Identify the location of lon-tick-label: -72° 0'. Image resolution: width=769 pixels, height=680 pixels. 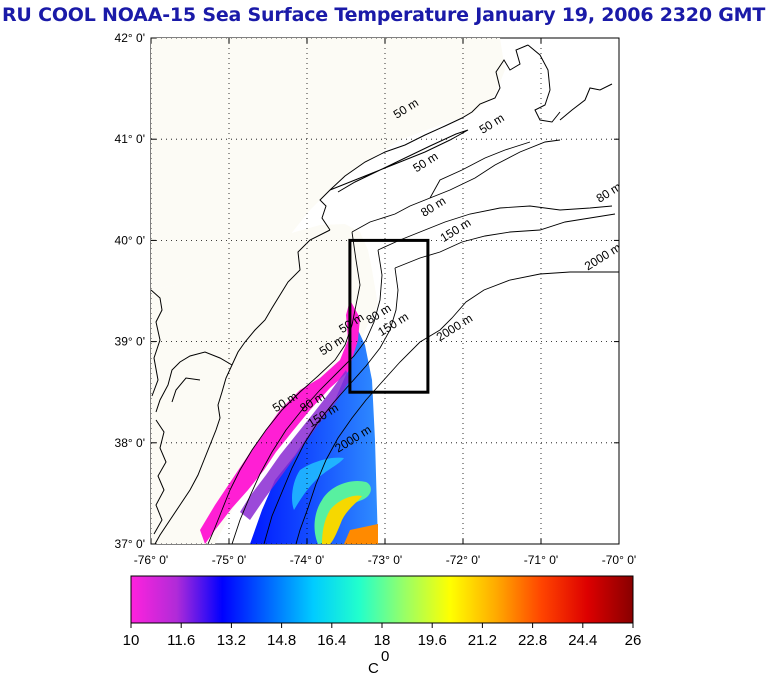
(463, 560).